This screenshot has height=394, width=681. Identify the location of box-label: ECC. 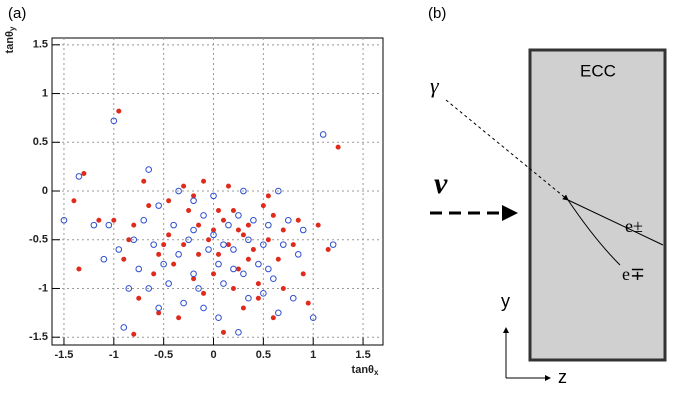
(598, 70).